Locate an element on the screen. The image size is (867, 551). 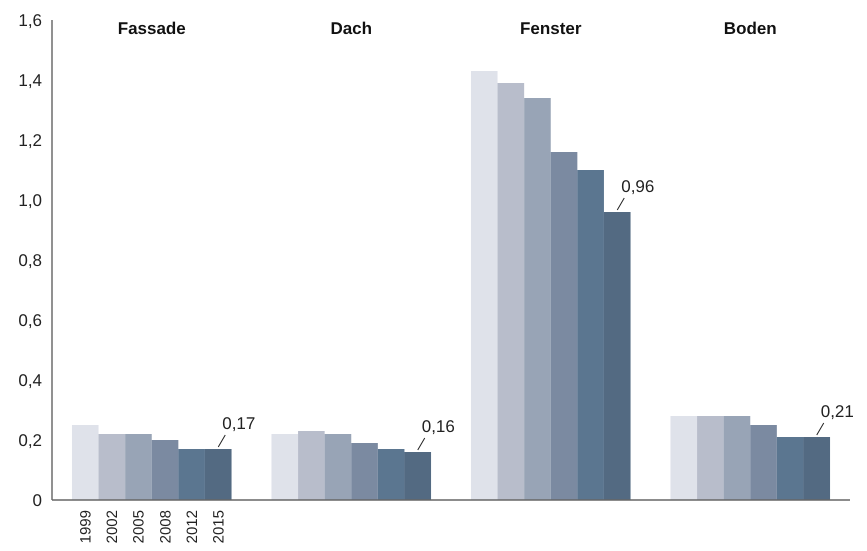
text: 2008 is located at coordinates (165, 527).